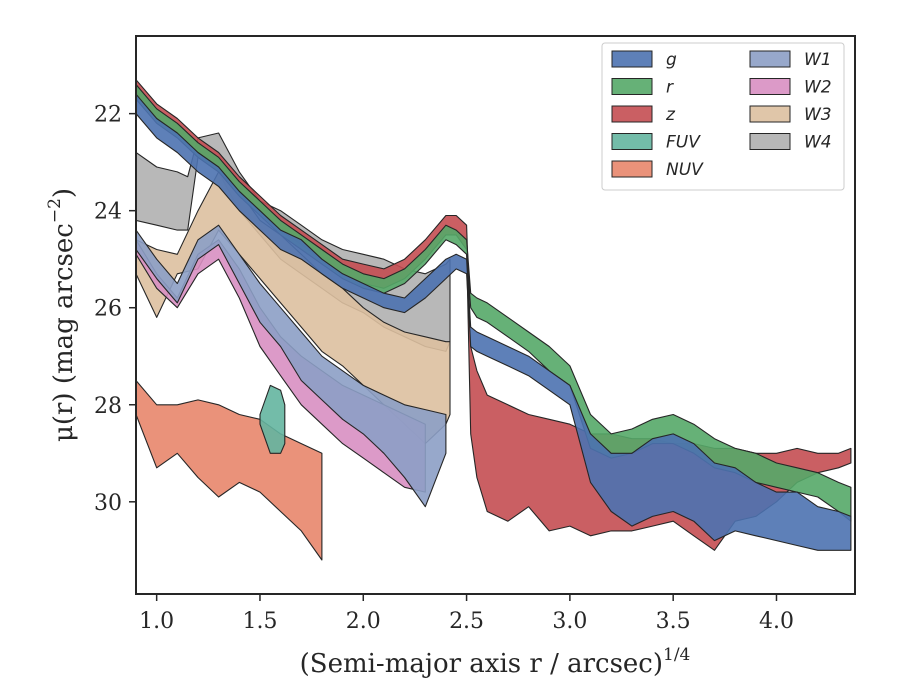  What do you see at coordinates (55, 210) in the screenshot?
I see `y-axis-title-exponent: −2` at bounding box center [55, 210].